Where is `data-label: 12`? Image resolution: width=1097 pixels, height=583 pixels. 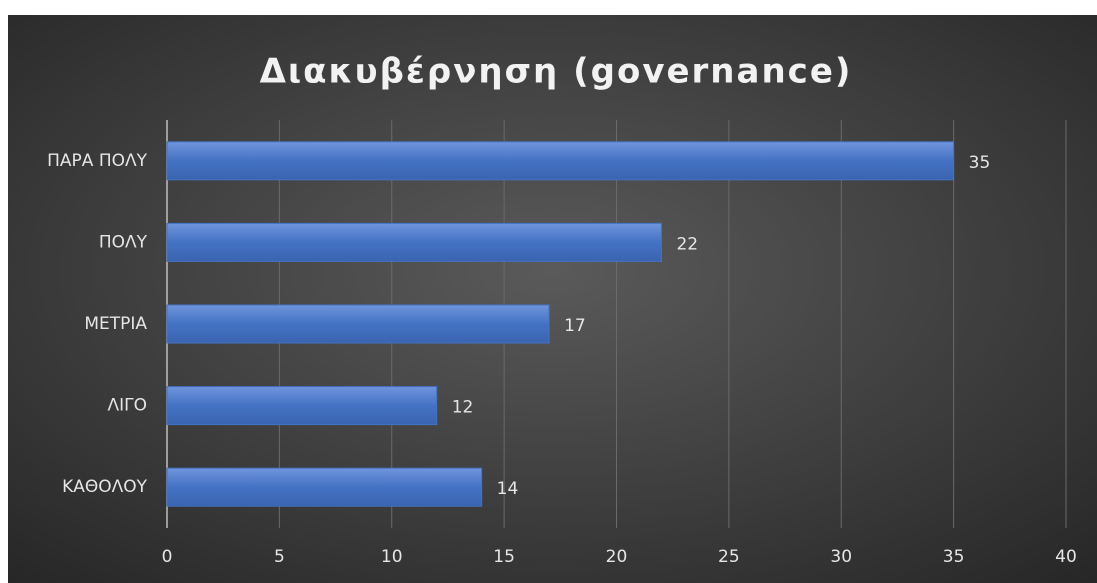
data-label: 12 is located at coordinates (463, 408).